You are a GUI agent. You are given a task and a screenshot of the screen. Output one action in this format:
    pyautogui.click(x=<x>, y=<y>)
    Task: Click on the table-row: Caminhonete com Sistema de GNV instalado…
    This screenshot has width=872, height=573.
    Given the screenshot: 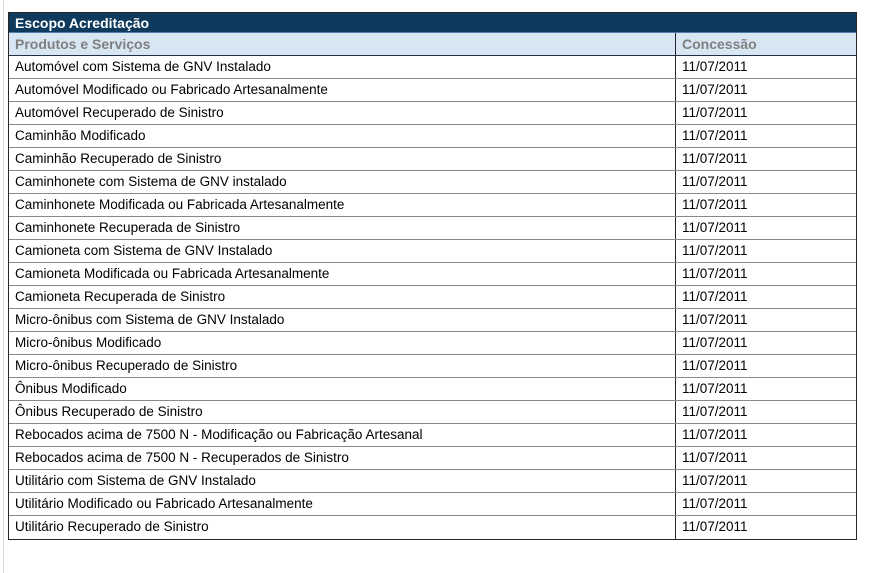 What is the action you would take?
    pyautogui.click(x=432, y=182)
    